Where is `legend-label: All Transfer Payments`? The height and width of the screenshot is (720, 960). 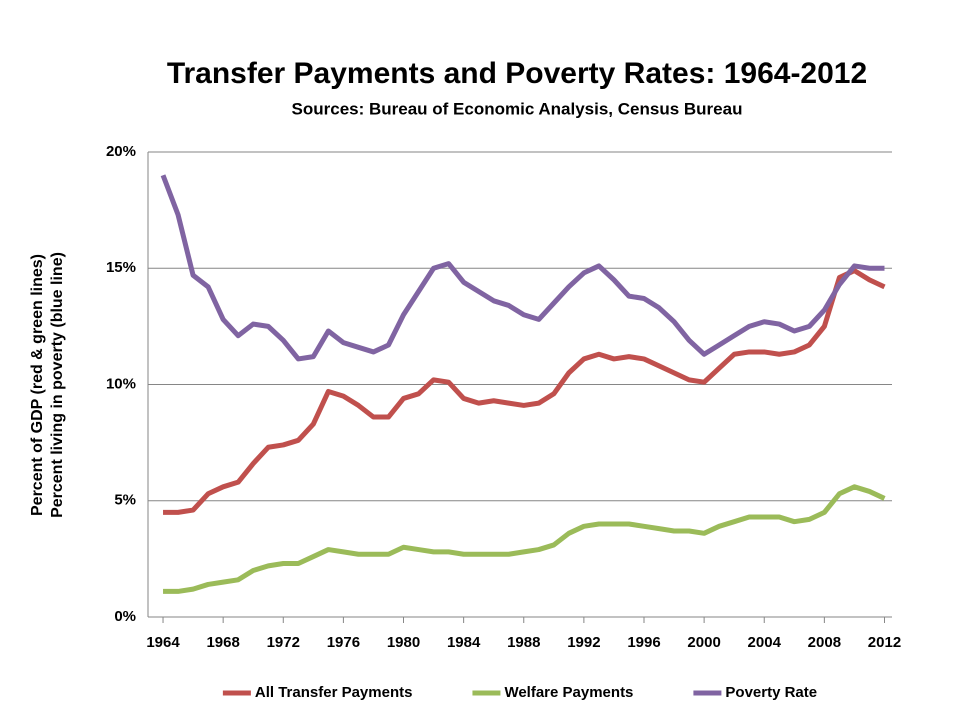
legend-label: All Transfer Payments is located at coordinates (334, 692).